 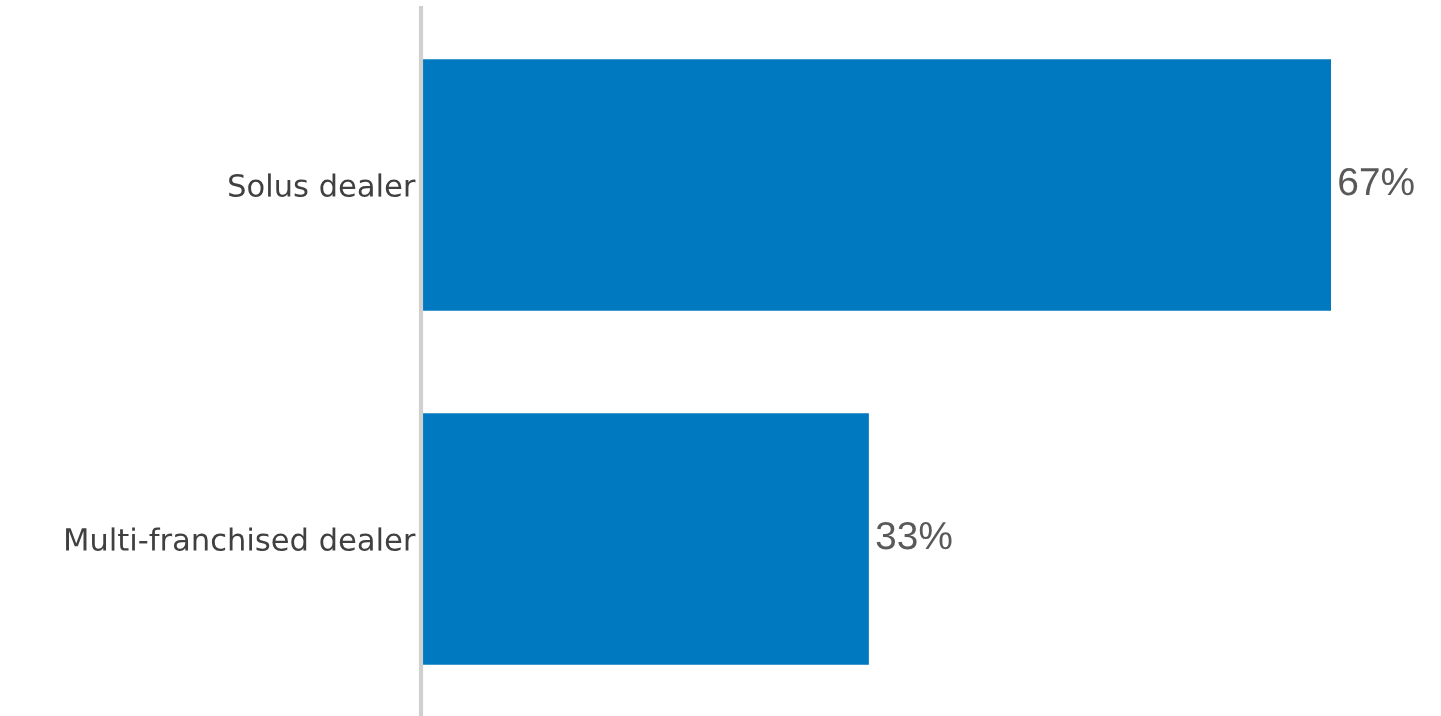 I want to click on data-label: 67%, so click(x=1376, y=181).